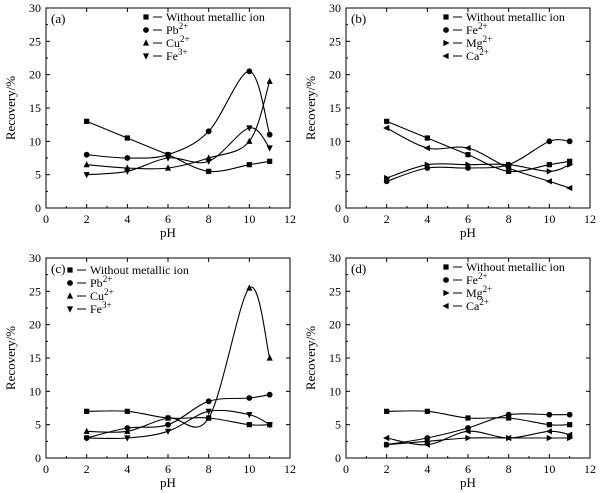 The width and height of the screenshot is (600, 493). What do you see at coordinates (58, 268) in the screenshot?
I see `panel-label: (c)` at bounding box center [58, 268].